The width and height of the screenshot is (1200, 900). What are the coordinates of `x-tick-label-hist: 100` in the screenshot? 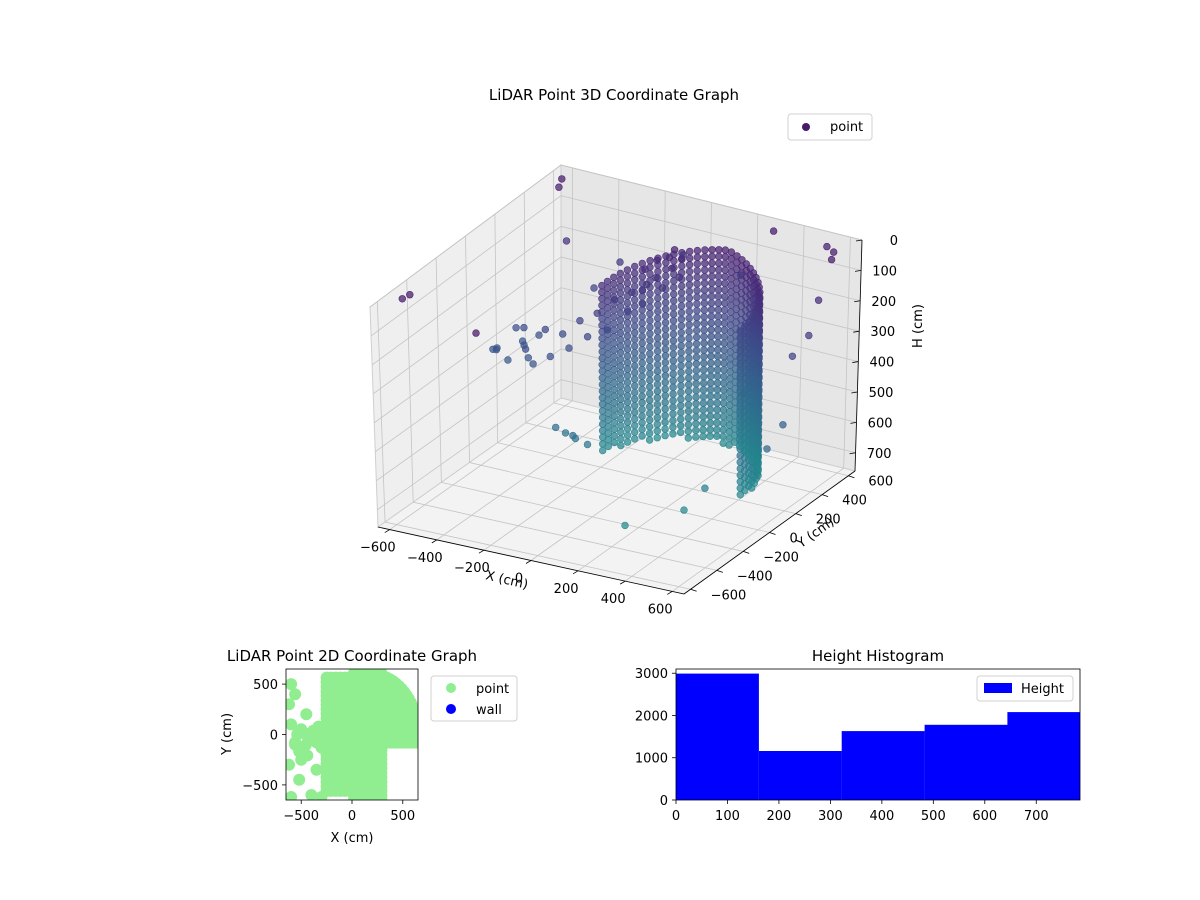 It's located at (727, 816).